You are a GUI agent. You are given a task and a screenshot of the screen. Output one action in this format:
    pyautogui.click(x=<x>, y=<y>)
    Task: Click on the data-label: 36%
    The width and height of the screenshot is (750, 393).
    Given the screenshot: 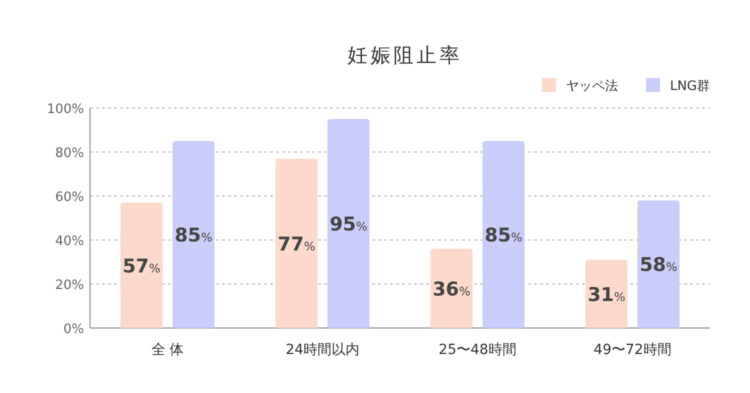 What is the action you would take?
    pyautogui.click(x=451, y=289)
    